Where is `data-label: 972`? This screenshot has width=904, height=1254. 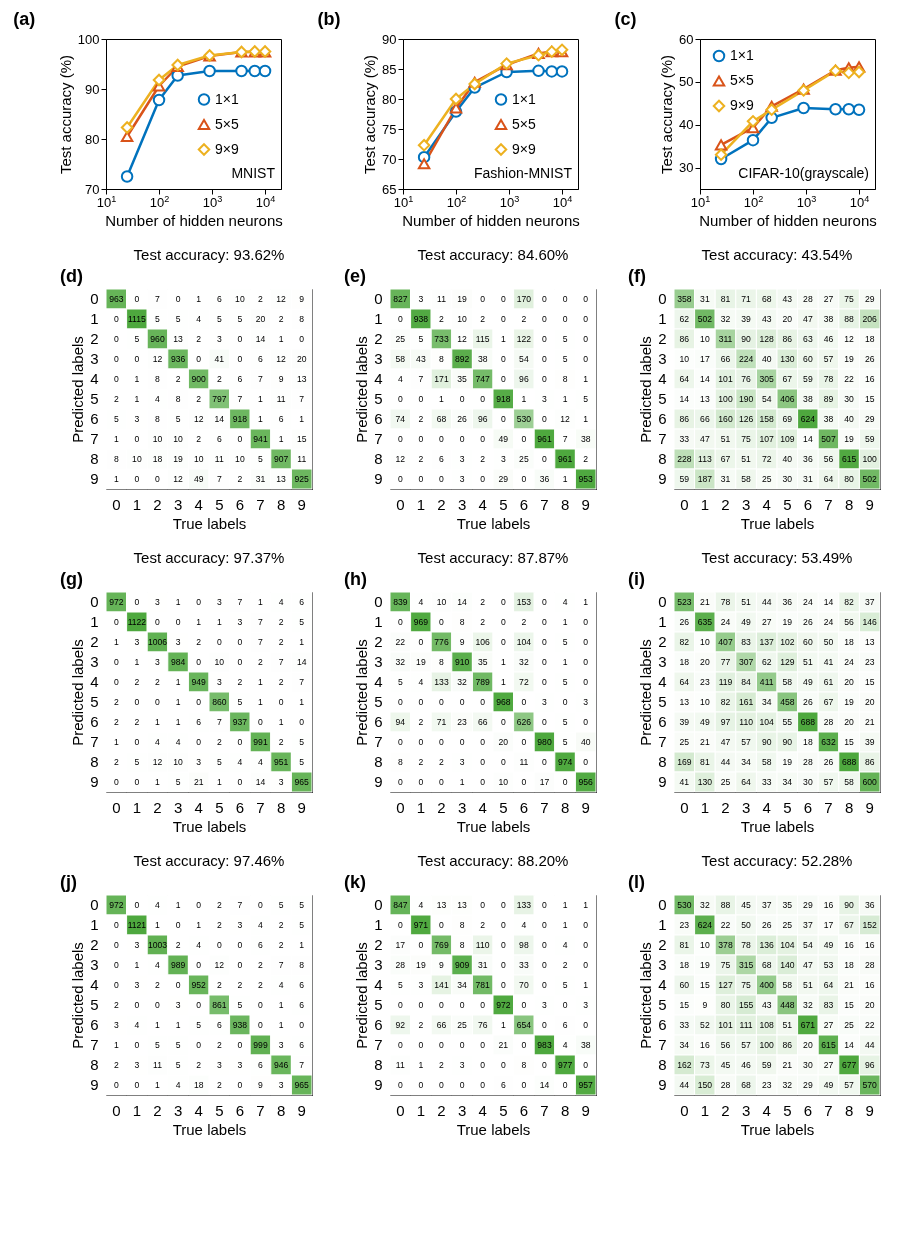
data-label: 972 is located at coordinates (503, 1005).